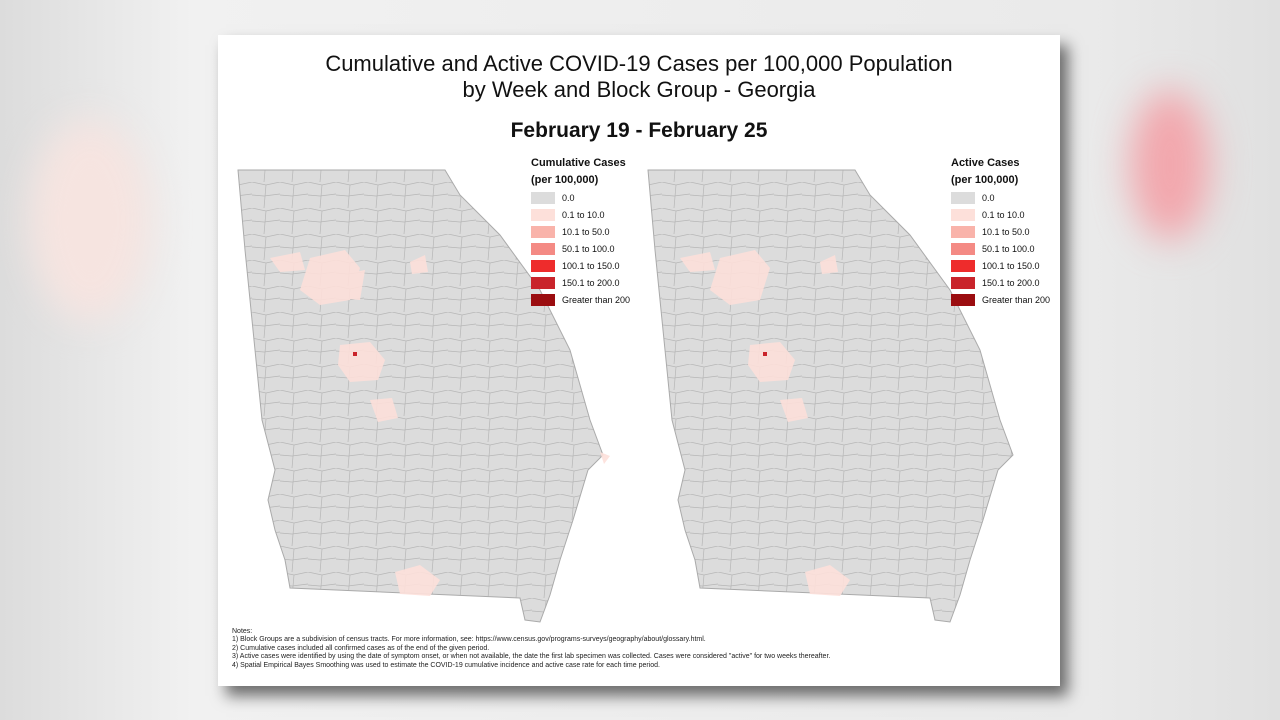  I want to click on legend-title: Active Cases, so click(985, 163).